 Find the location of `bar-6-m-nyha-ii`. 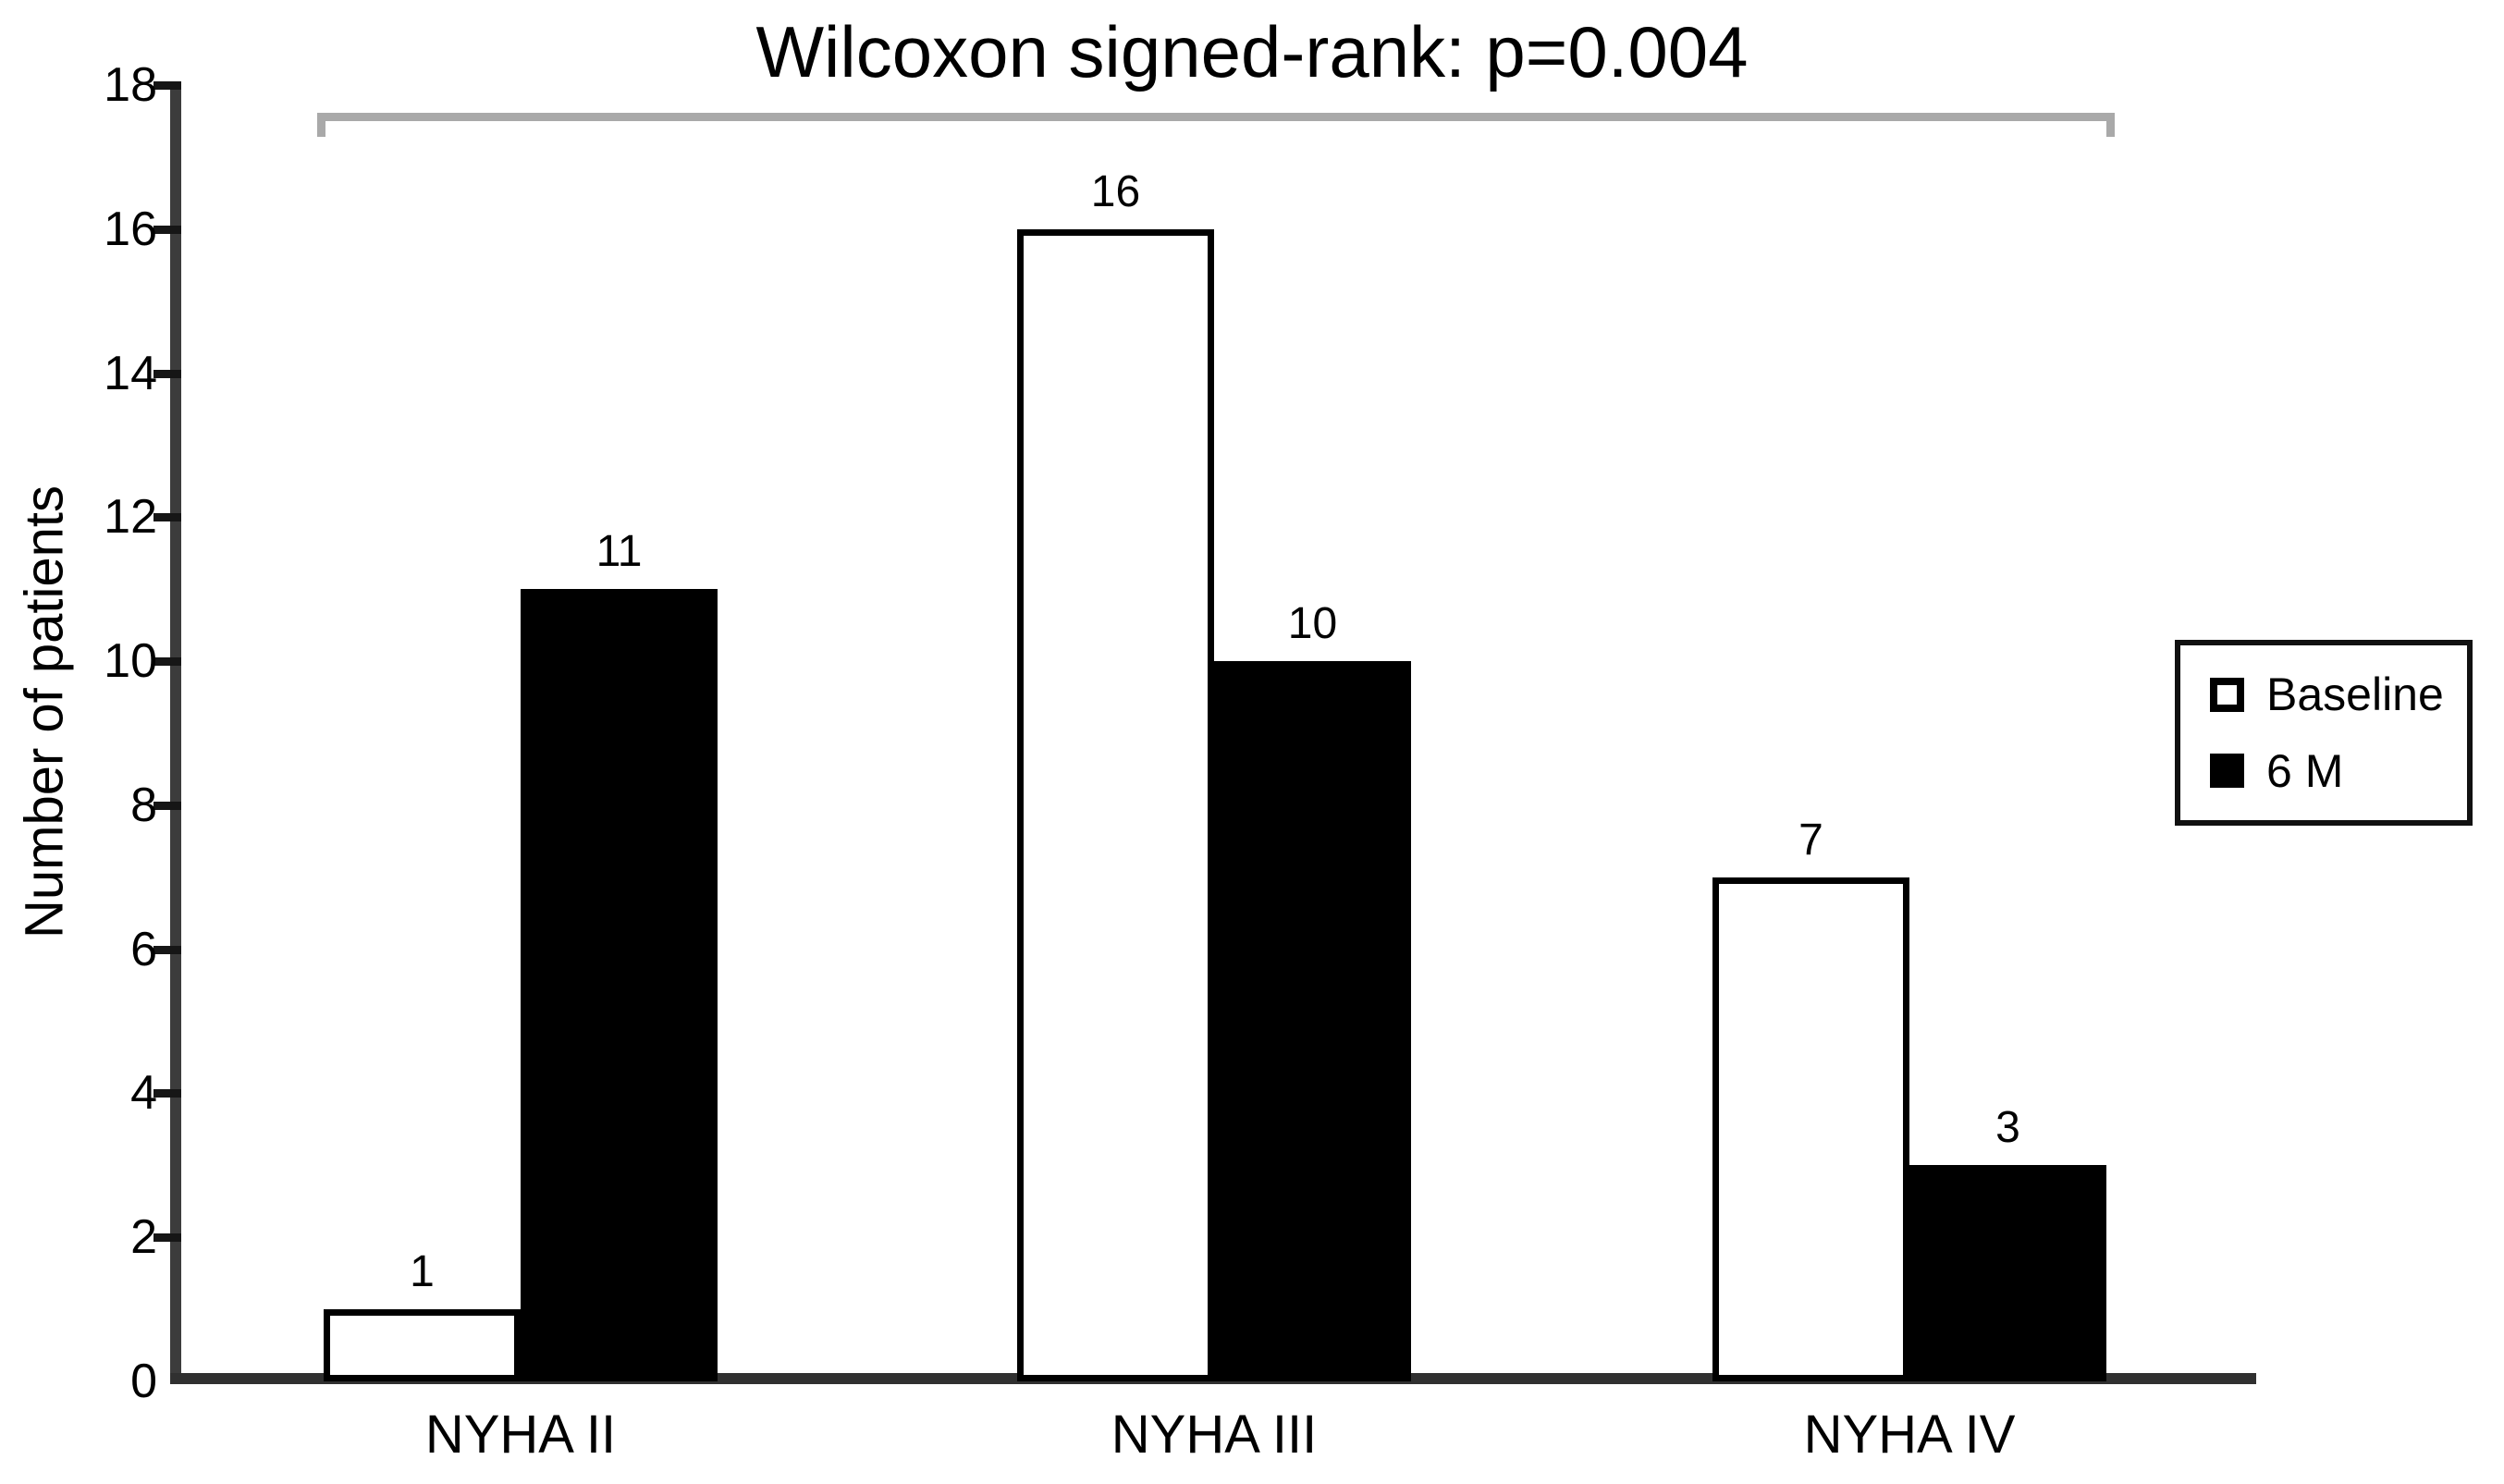

bar-6-m-nyha-ii is located at coordinates (619, 985).